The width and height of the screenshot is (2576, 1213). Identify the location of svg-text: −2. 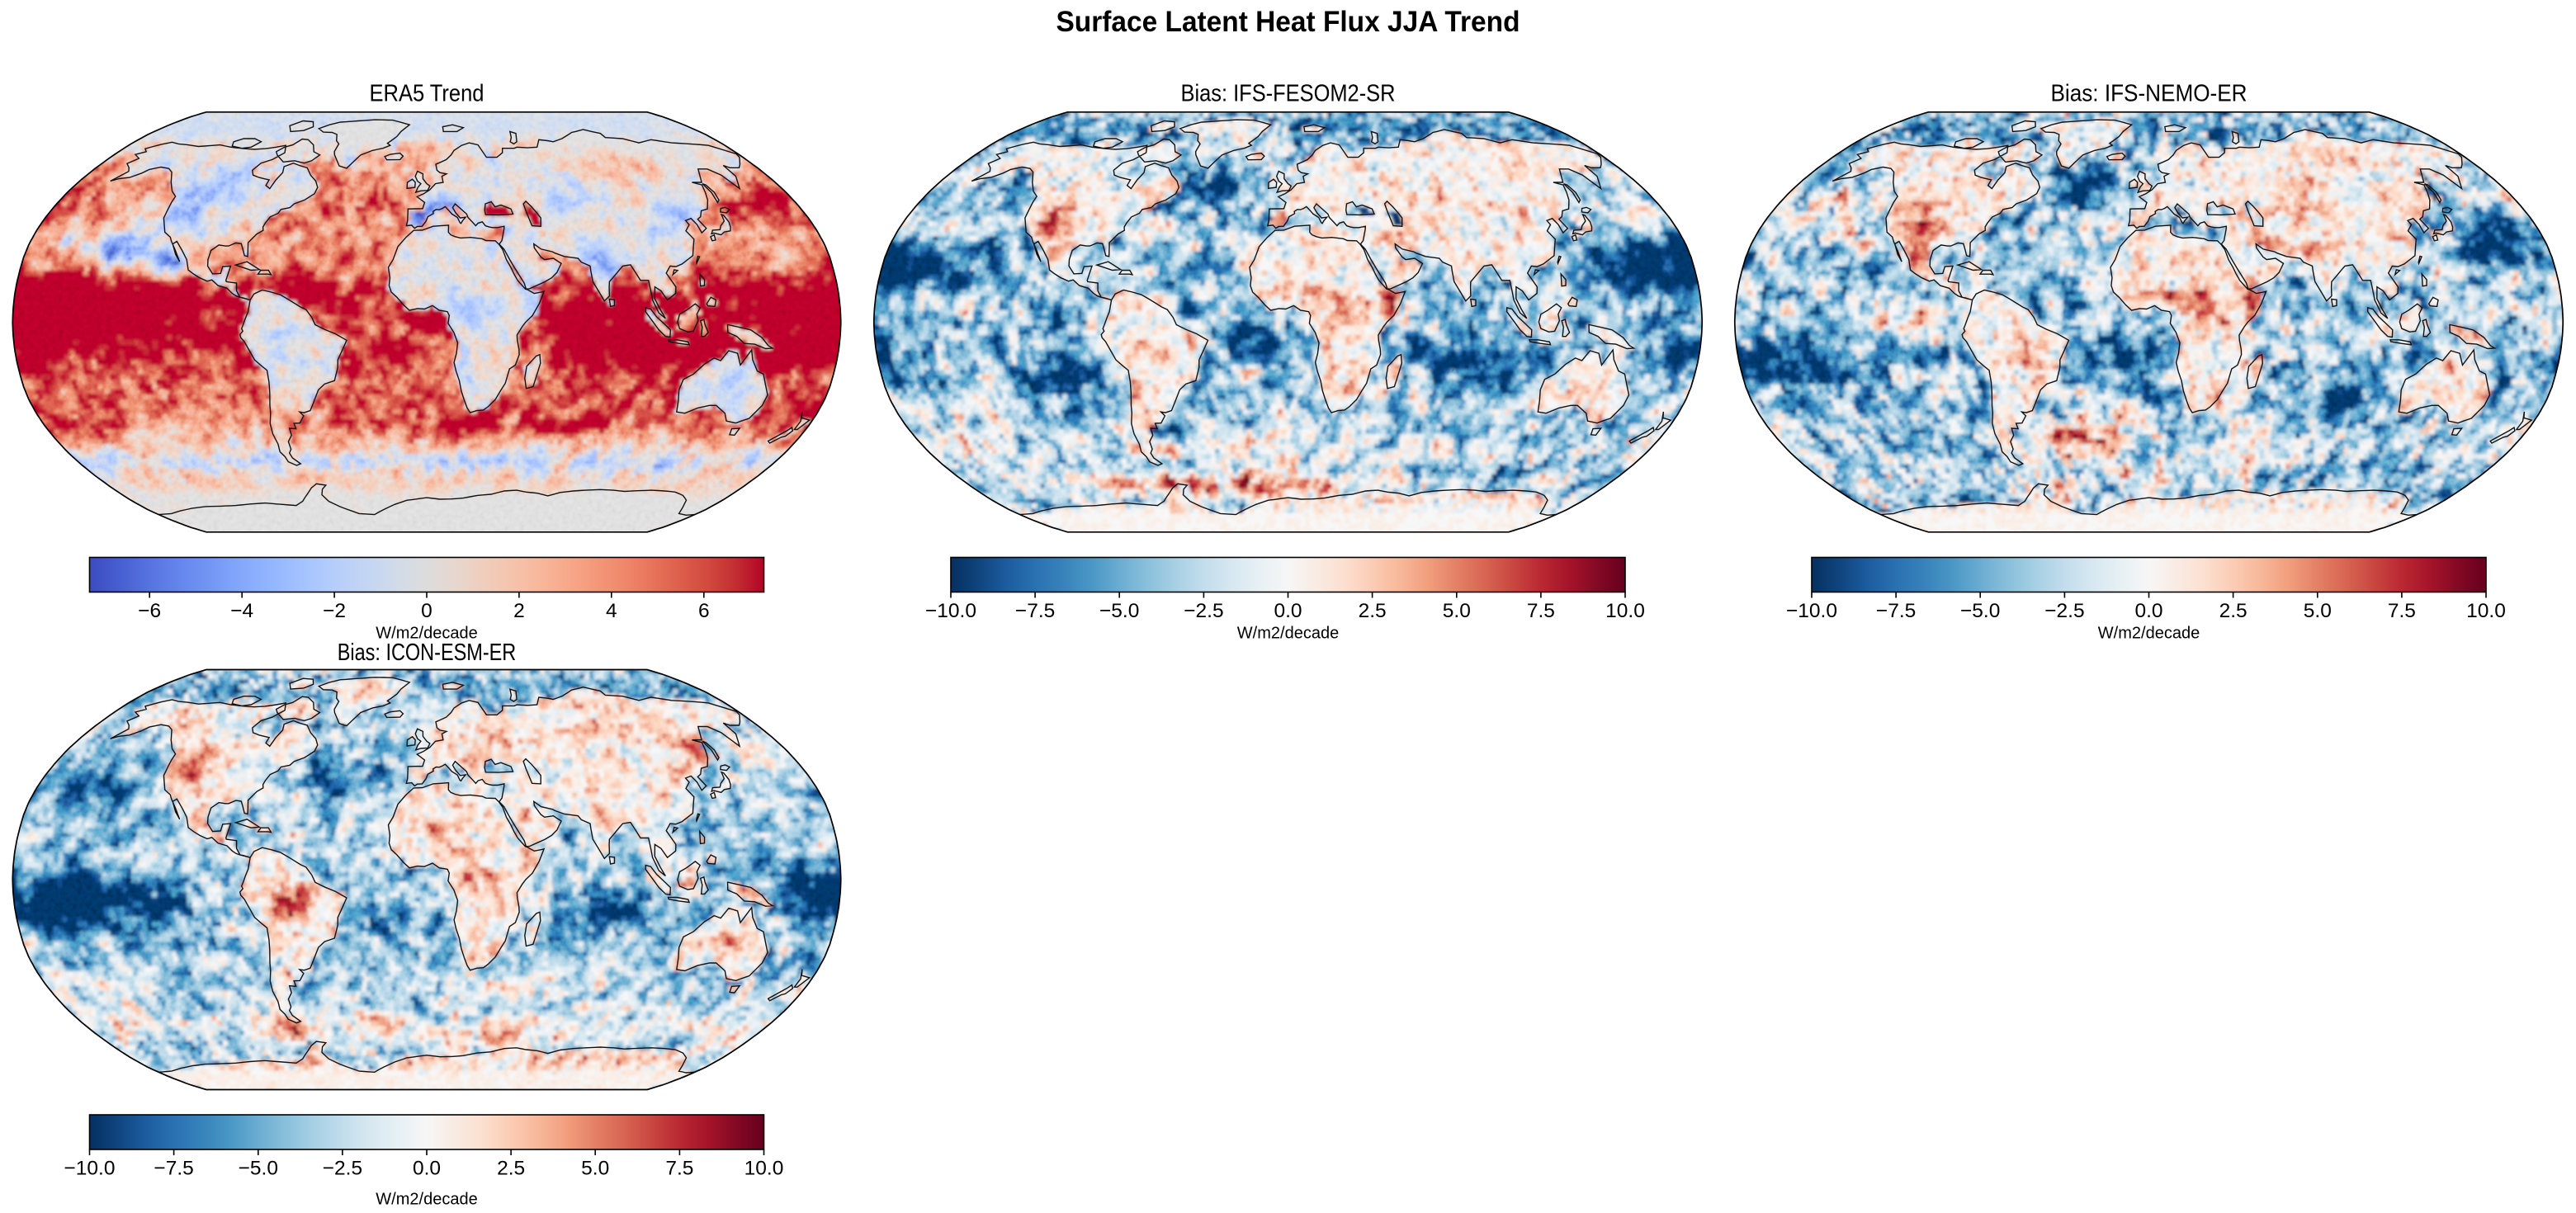
(334, 611).